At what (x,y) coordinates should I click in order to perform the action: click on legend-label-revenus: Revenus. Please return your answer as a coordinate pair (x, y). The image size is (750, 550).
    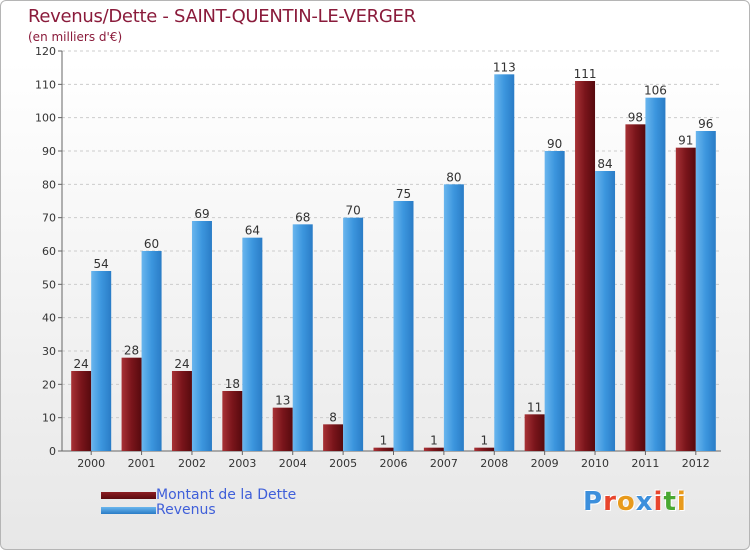
    Looking at the image, I should click on (186, 510).